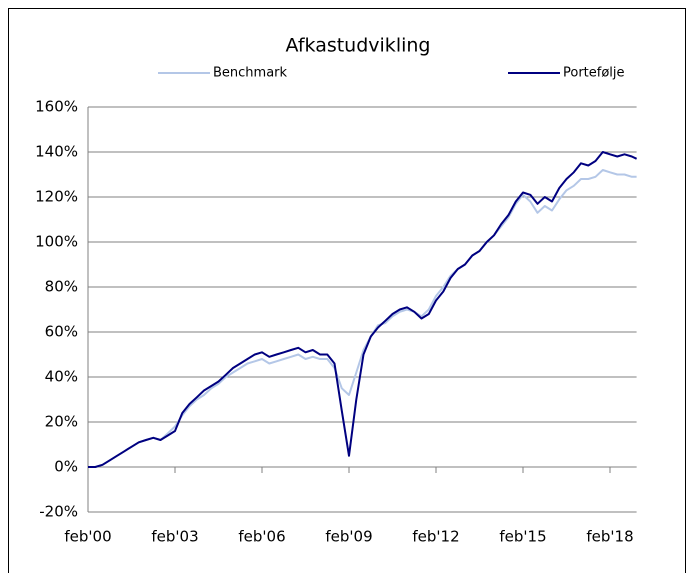 The height and width of the screenshot is (573, 693). What do you see at coordinates (261, 537) in the screenshot?
I see `x-tick-label: feb'06` at bounding box center [261, 537].